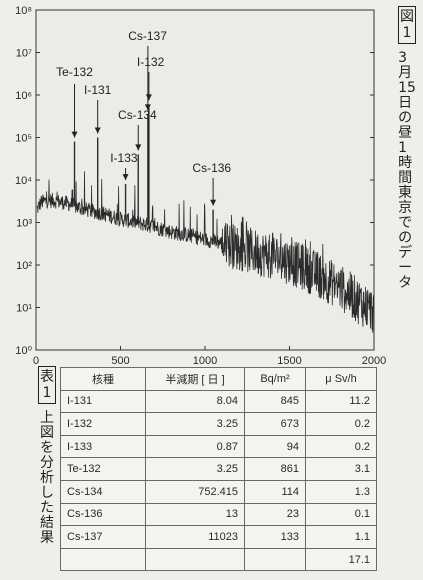 The image size is (423, 580). I want to click on table-row: Cs-134 752.415 114 1.3, so click(218, 491).